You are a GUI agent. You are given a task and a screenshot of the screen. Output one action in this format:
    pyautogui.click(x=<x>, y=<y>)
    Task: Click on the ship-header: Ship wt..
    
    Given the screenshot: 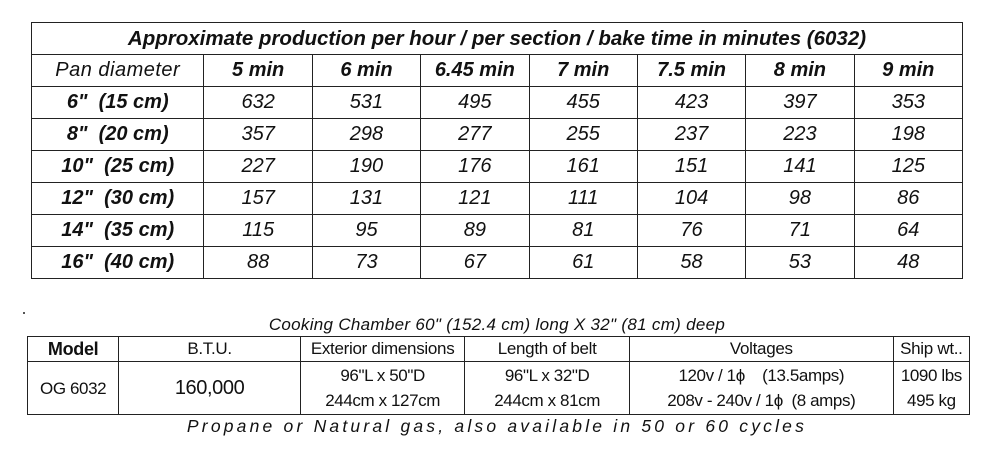 What is the action you would take?
    pyautogui.click(x=931, y=349)
    